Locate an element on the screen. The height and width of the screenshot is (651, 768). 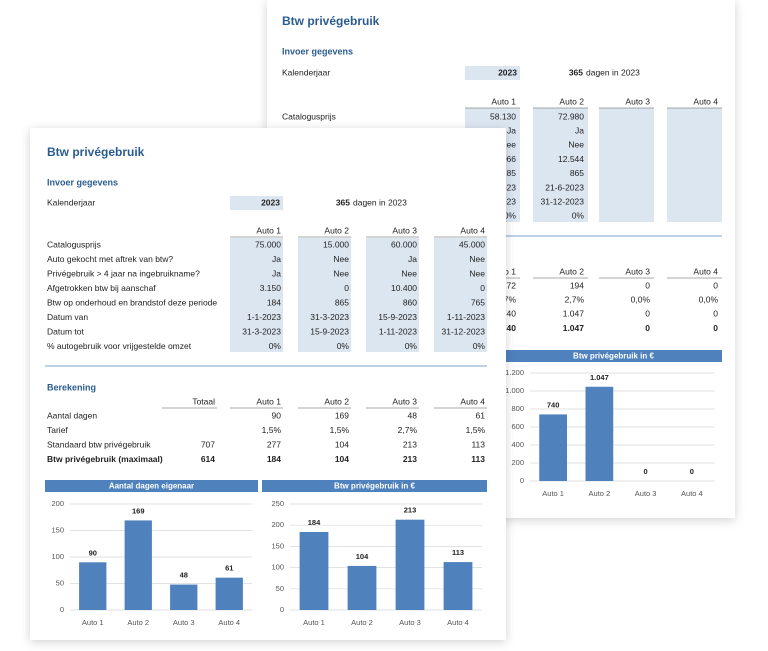
result-value: 194 is located at coordinates (577, 285).